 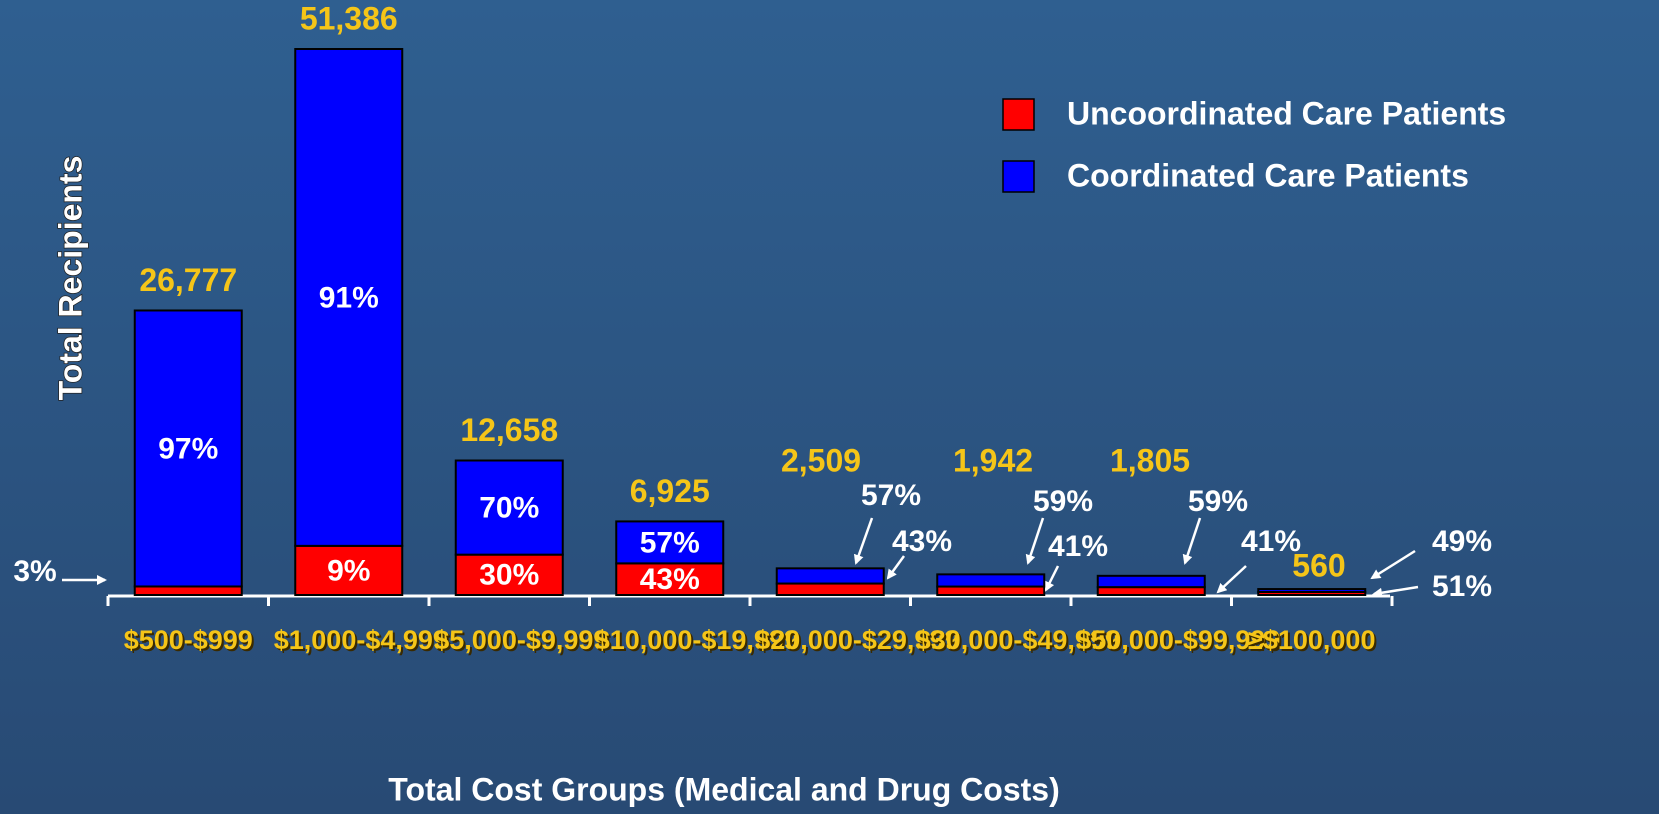 What do you see at coordinates (993, 460) in the screenshot?
I see `total-label: 1,942` at bounding box center [993, 460].